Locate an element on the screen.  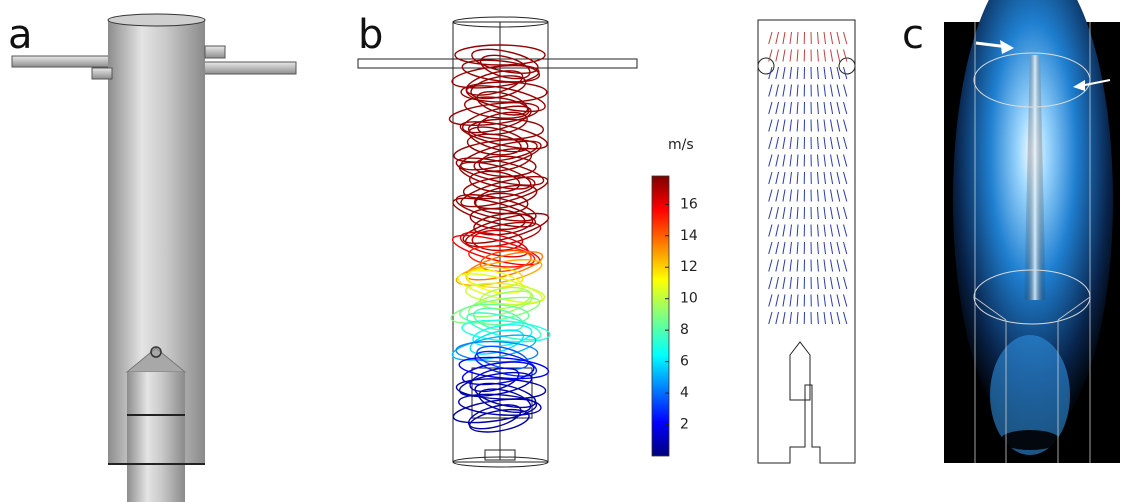
panel-label: c is located at coordinates (913, 35).